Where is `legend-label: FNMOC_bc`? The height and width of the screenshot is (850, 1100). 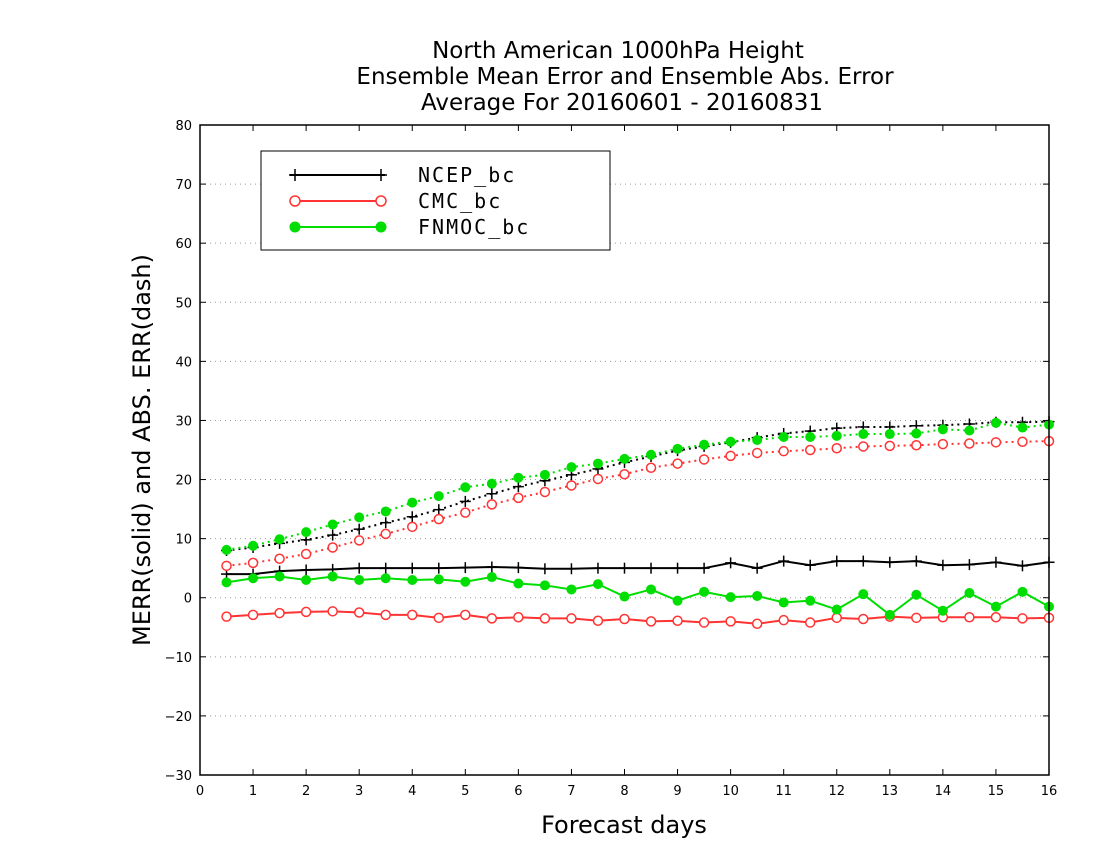 legend-label: FNMOC_bc is located at coordinates (474, 227).